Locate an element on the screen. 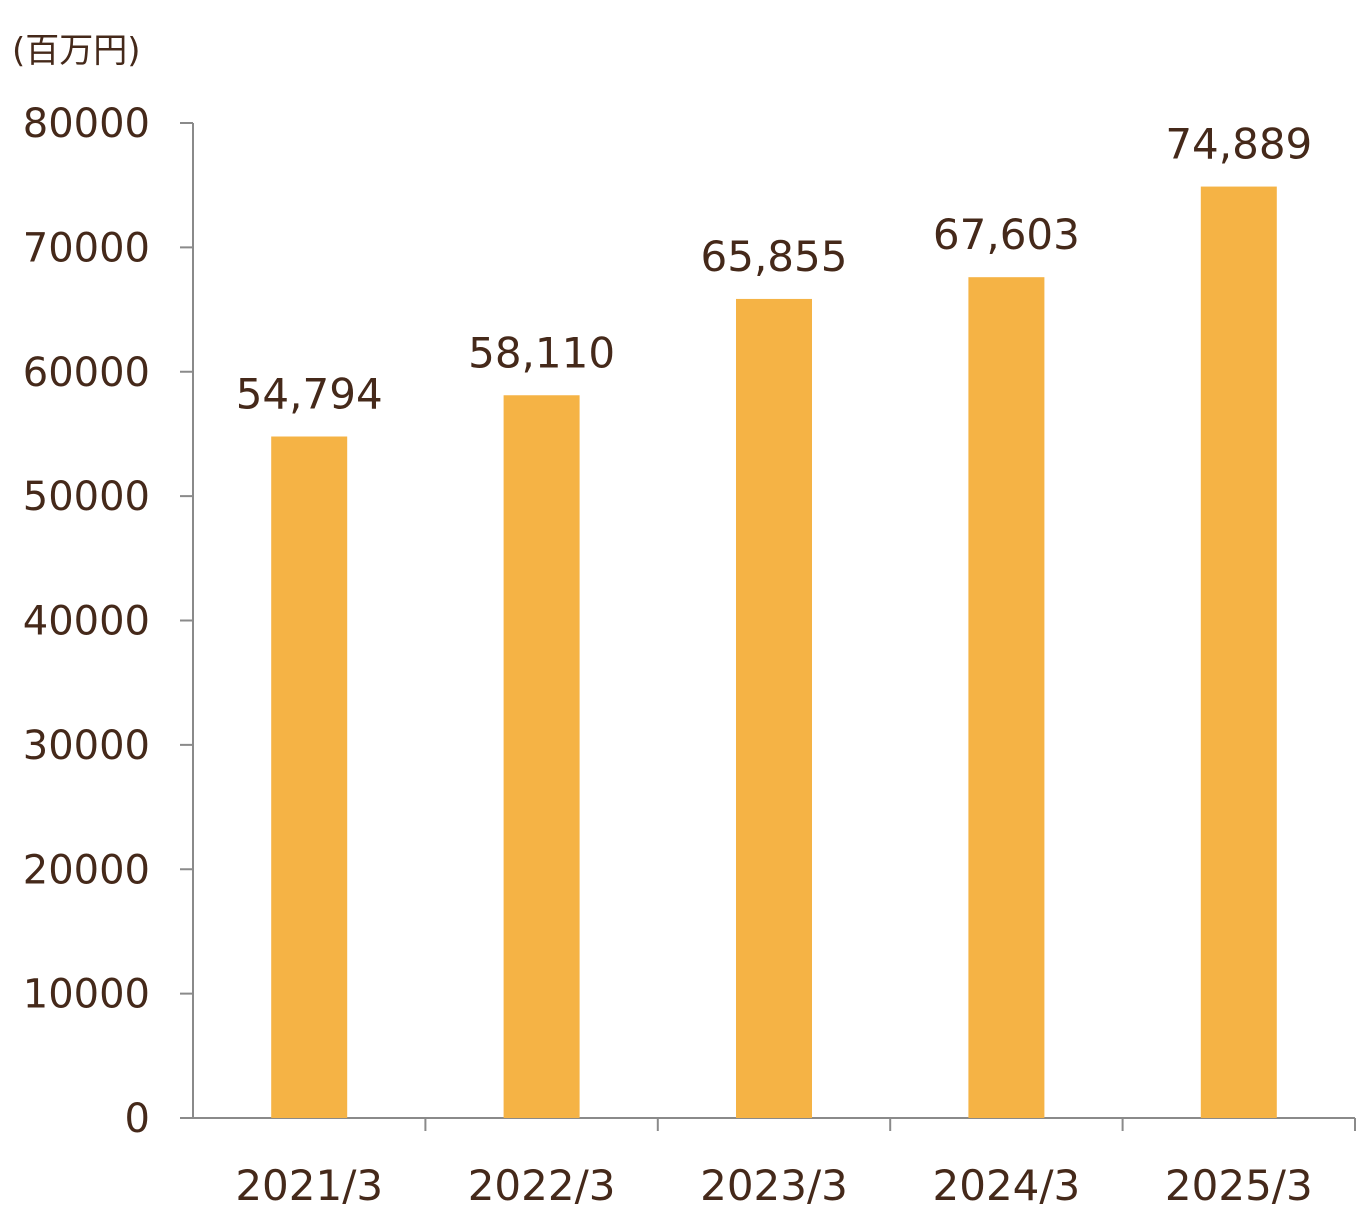 This screenshot has height=1232, width=1365. y-tick-label: 60000 is located at coordinates (86, 373).